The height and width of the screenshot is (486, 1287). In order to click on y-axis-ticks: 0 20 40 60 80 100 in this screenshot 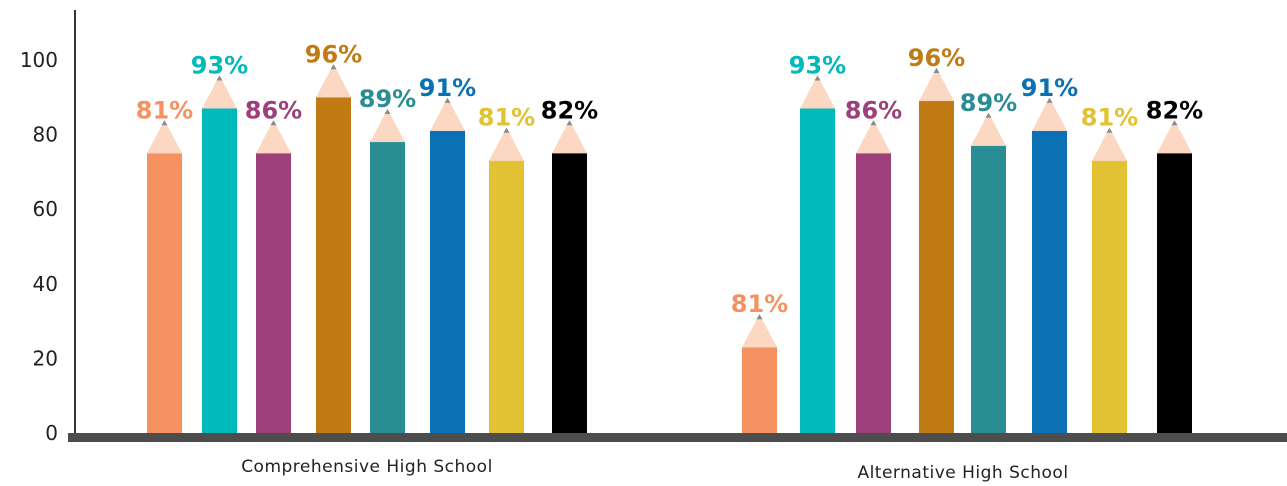, I will do `click(39, 246)`.